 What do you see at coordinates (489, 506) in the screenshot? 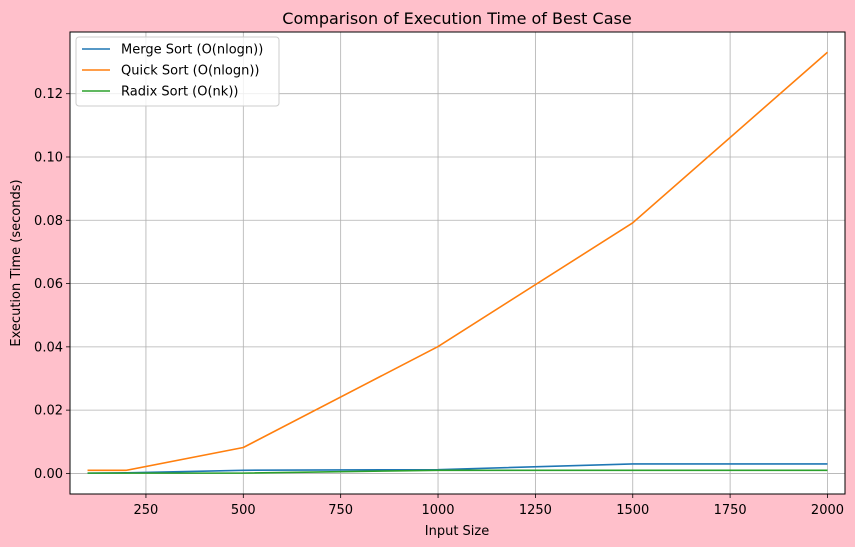
I see `x-axis-ticks: 250 500 750 1000 1250 1500 1750 2000` at bounding box center [489, 506].